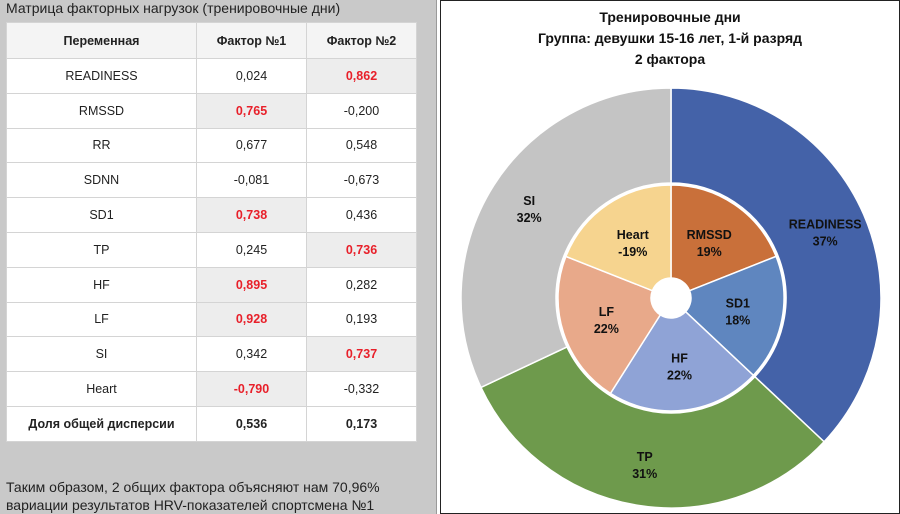  What do you see at coordinates (251, 215) in the screenshot?
I see `cell-factor-1: 0,738` at bounding box center [251, 215].